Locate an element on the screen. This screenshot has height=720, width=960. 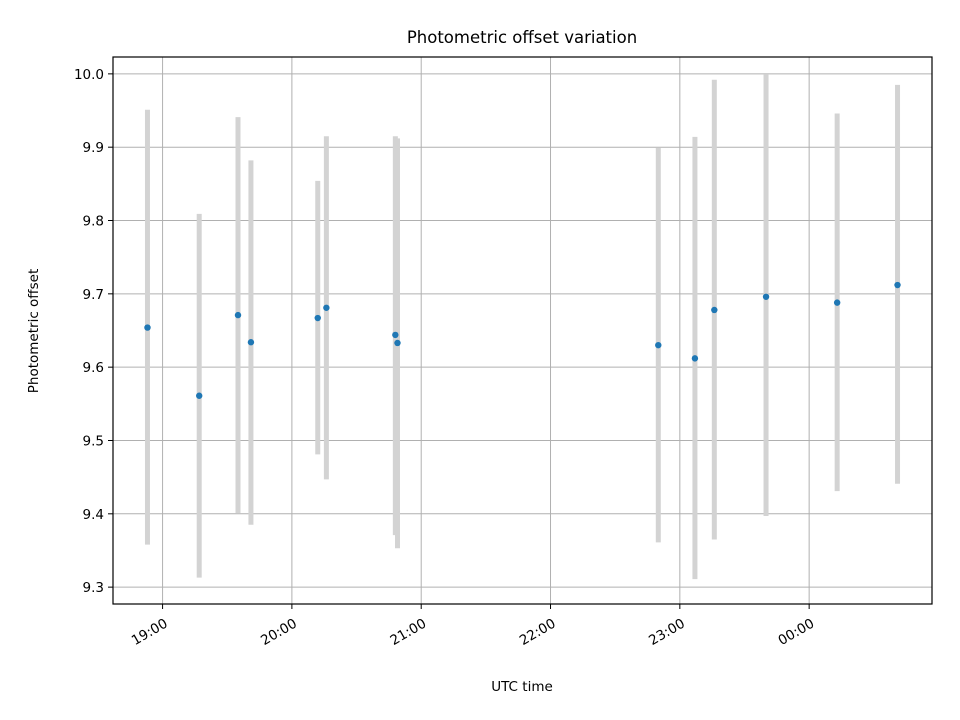
y-tick-label: 9.7 is located at coordinates (93, 295).